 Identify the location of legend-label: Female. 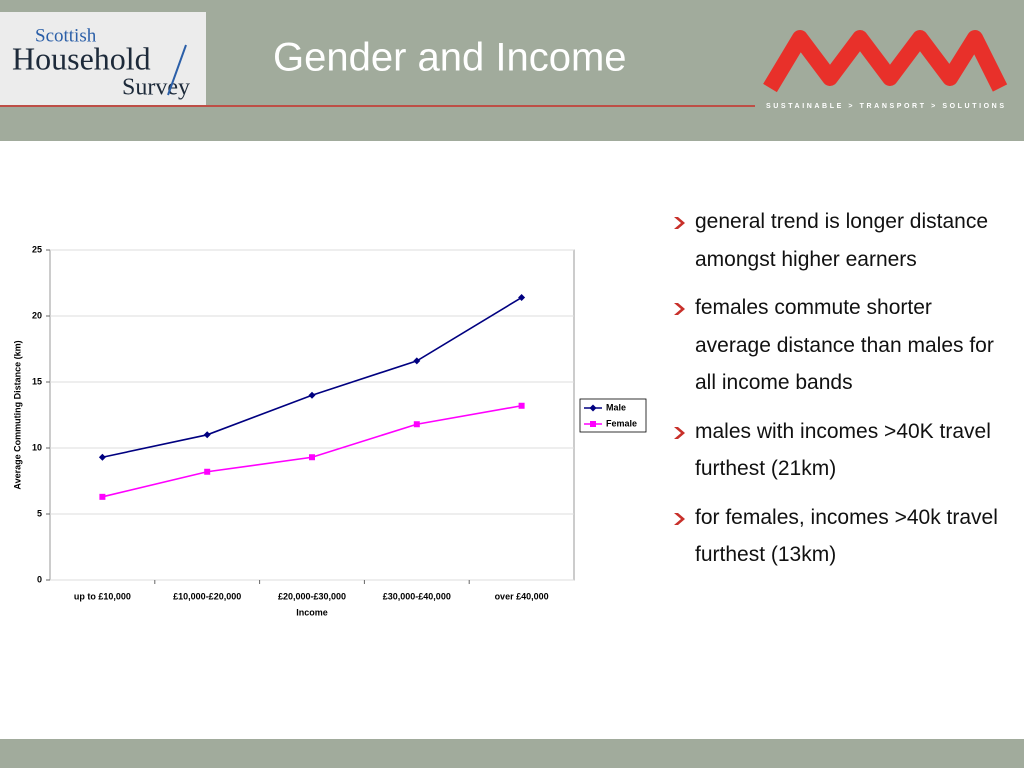
(621, 423).